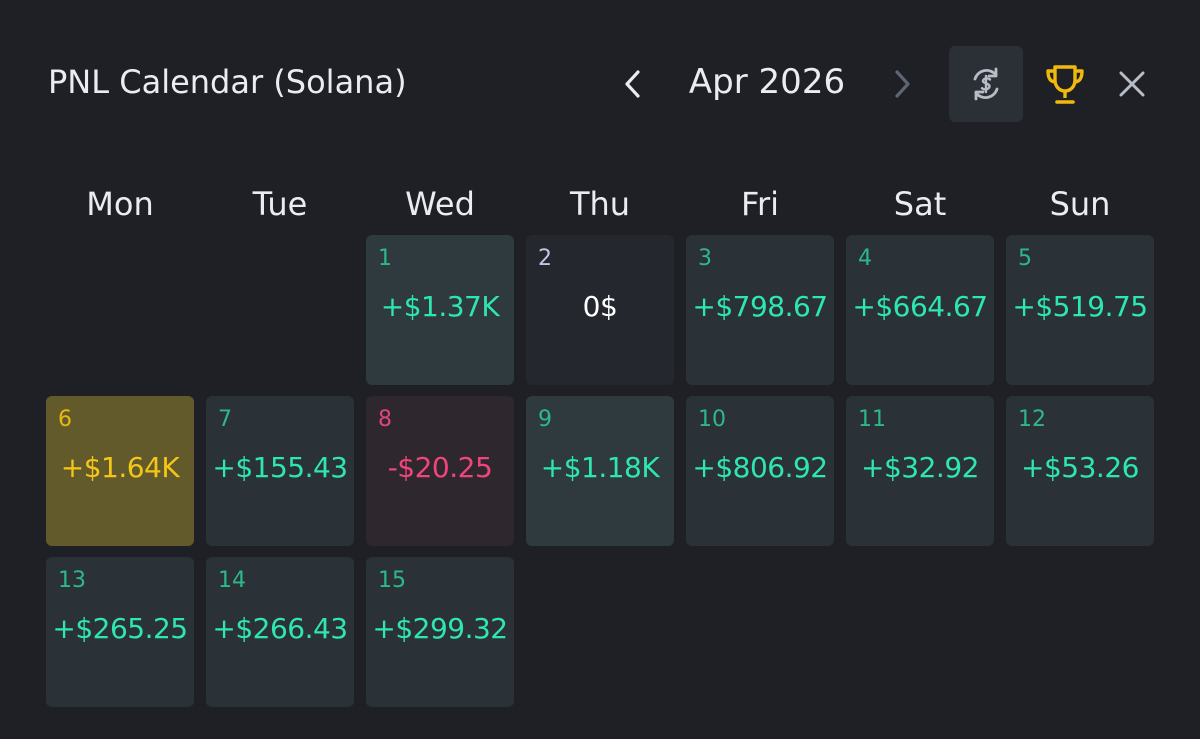  I want to click on day-number: 5, so click(1025, 258).